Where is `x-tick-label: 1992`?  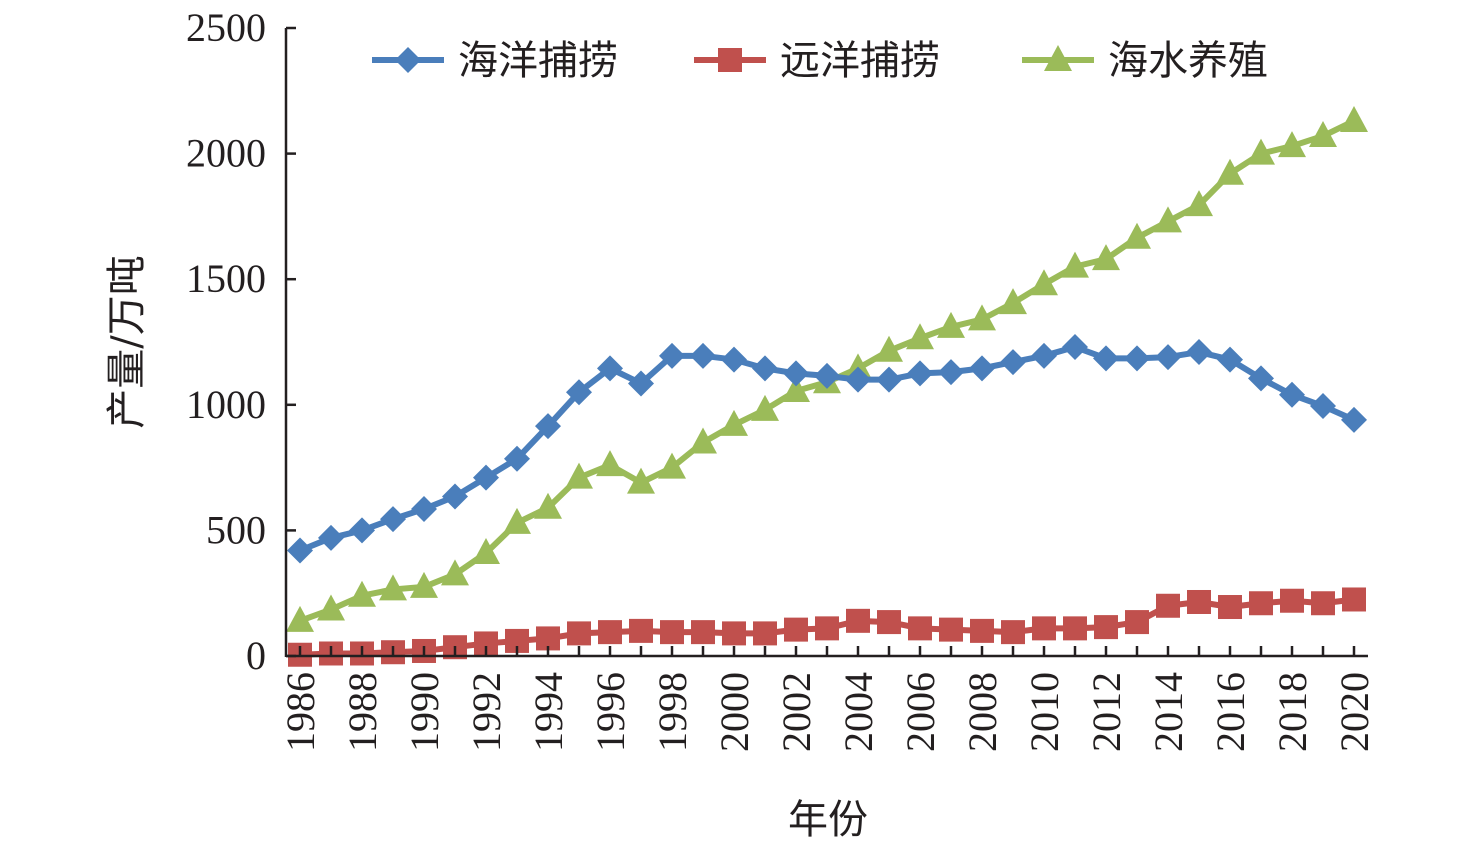 x-tick-label: 1992 is located at coordinates (486, 712).